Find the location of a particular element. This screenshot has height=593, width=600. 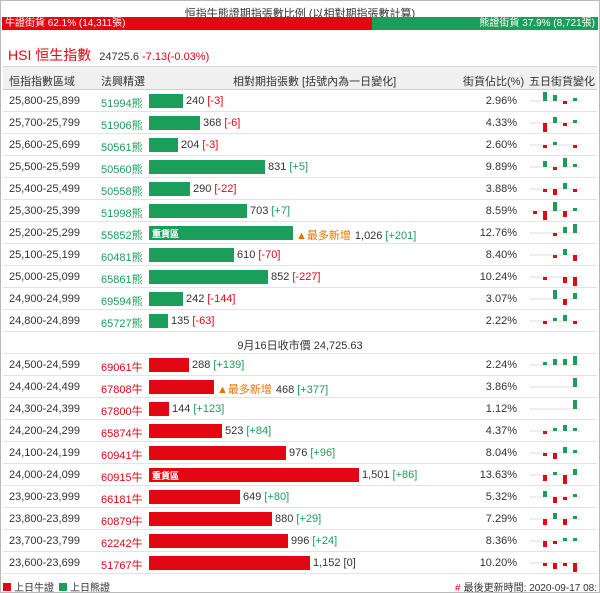

qty-change: [+24] is located at coordinates (325, 541).